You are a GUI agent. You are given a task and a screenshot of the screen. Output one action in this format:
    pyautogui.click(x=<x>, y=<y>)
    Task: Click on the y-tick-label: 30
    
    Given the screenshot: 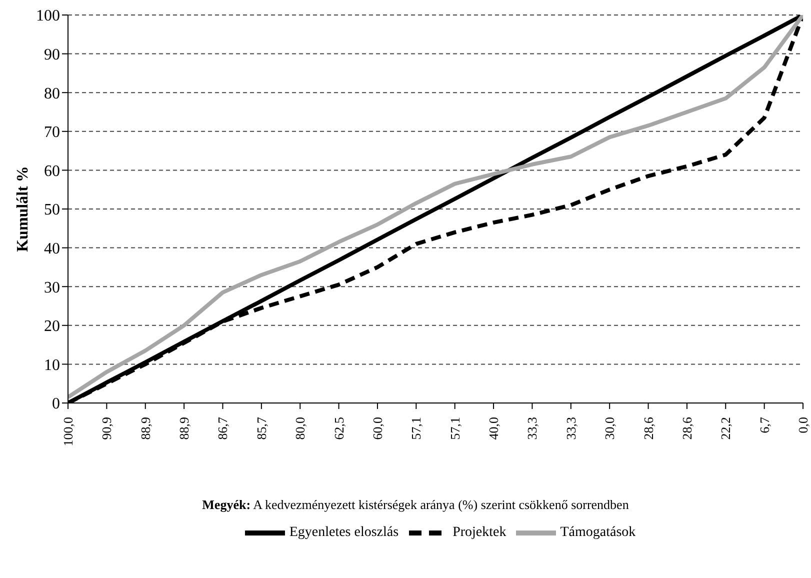 What is the action you would take?
    pyautogui.click(x=52, y=287)
    